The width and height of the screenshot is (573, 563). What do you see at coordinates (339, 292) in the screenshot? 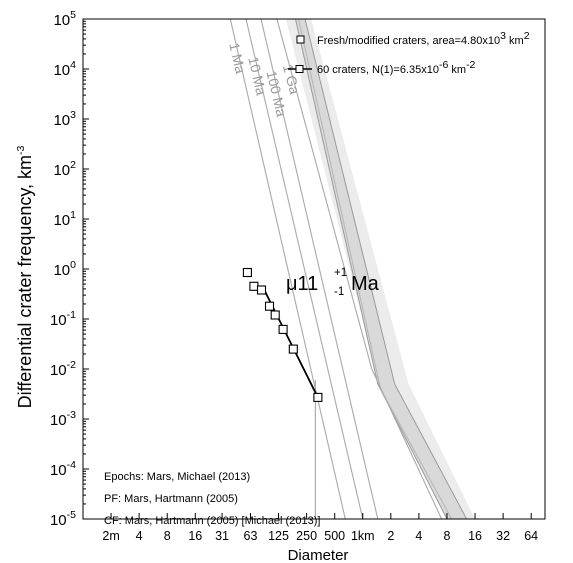
I see `model-age-minus: -1` at bounding box center [339, 292].